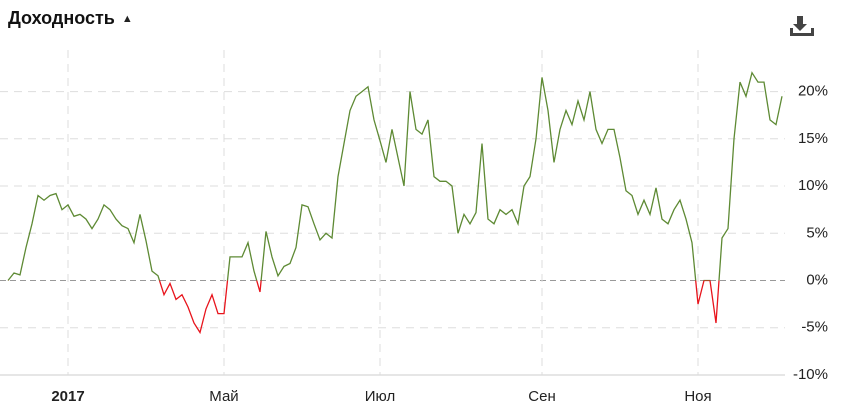 This screenshot has height=418, width=844. Describe the element at coordinates (61, 18) in the screenshot. I see `chart-title: Доходность` at that location.